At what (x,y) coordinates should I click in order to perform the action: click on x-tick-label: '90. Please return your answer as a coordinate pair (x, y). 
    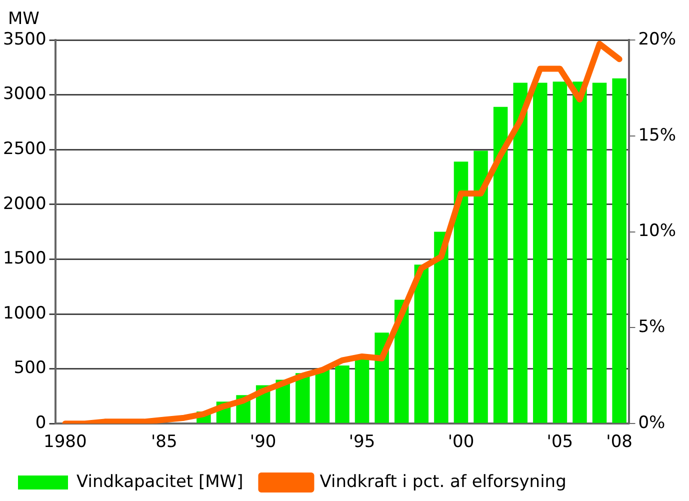
    Looking at the image, I should click on (263, 442).